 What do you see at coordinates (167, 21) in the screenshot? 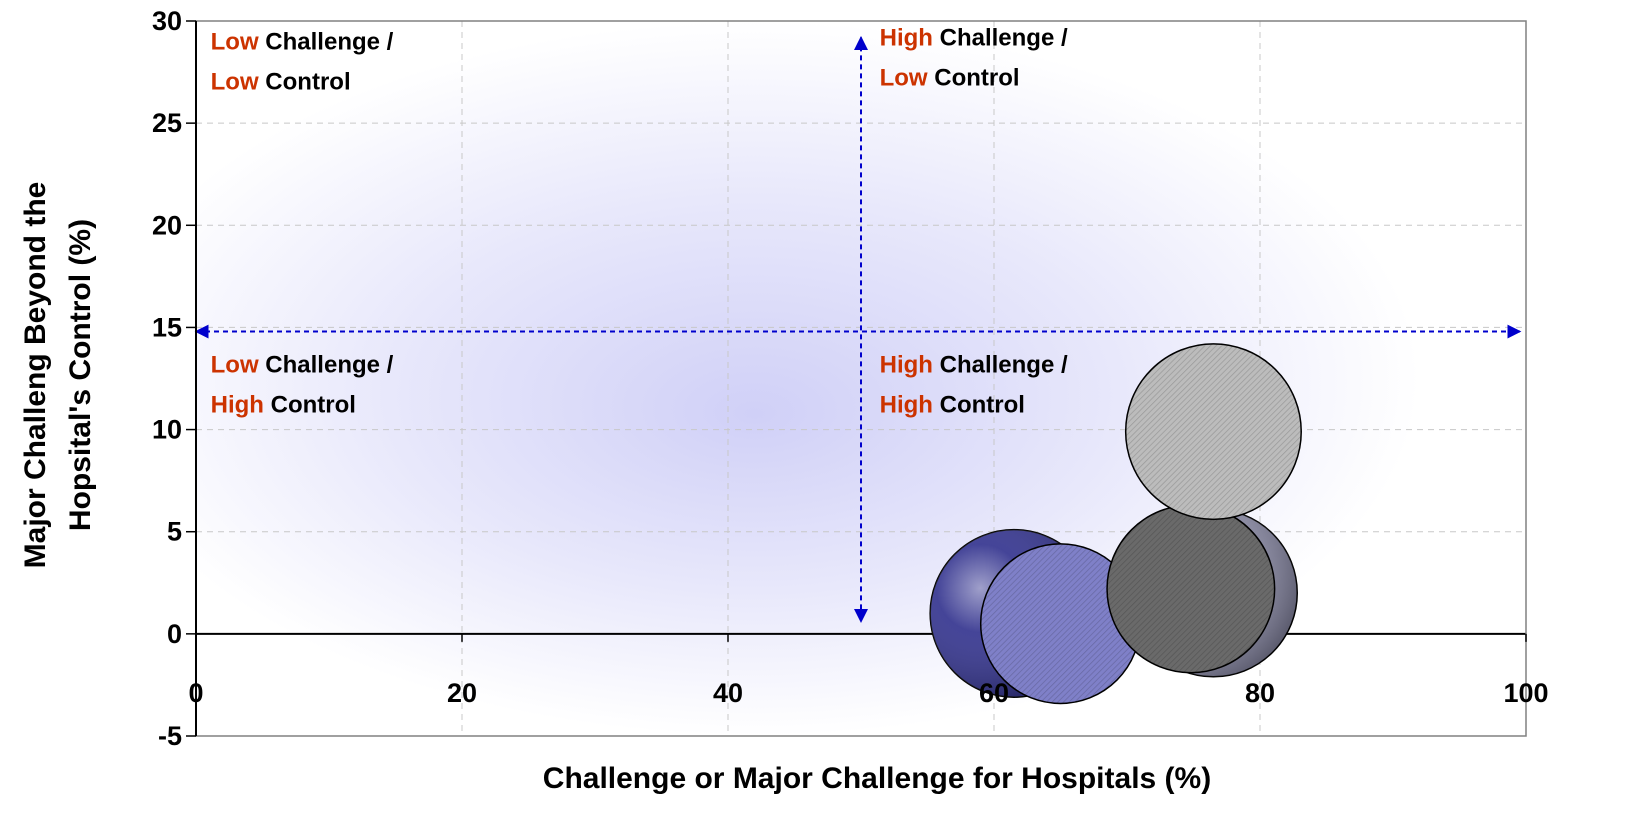
I see `y-tick-label: 30` at bounding box center [167, 21].